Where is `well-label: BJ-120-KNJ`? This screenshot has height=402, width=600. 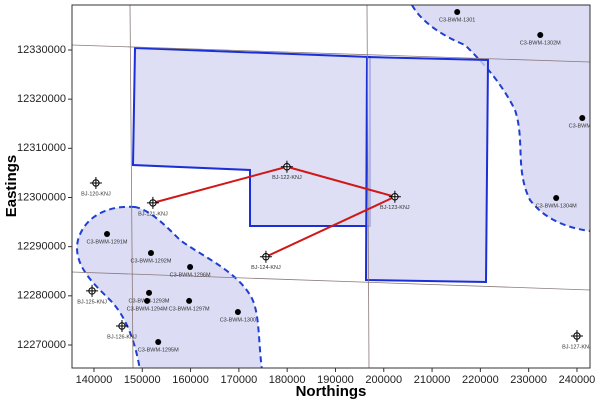 well-label: BJ-120-KNJ is located at coordinates (96, 194).